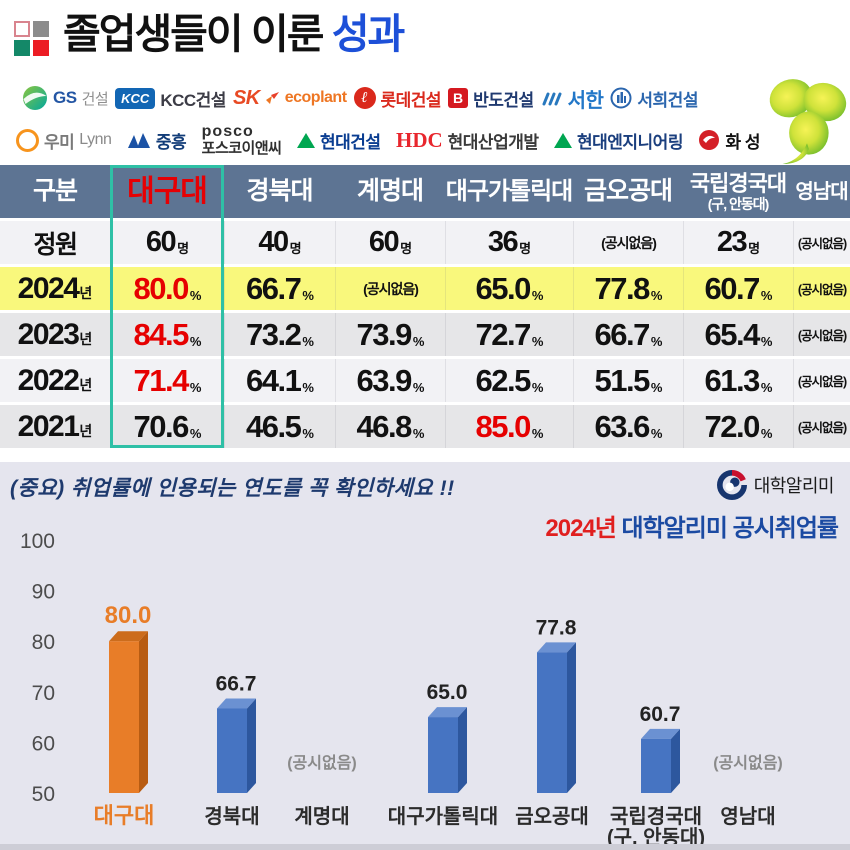  I want to click on logo-hyundai-const: 현대건설, so click(338, 140).